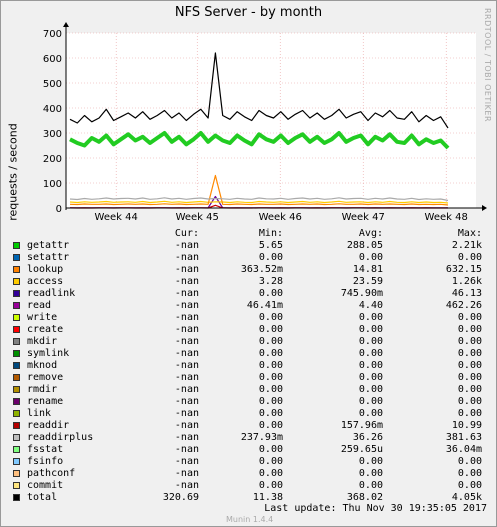 Image resolution: width=497 pixels, height=527 pixels. What do you see at coordinates (42, 497) in the screenshot?
I see `legend-label: total` at bounding box center [42, 497].